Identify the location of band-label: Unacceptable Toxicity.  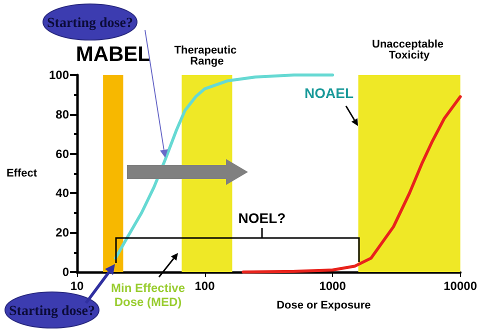
(409, 50).